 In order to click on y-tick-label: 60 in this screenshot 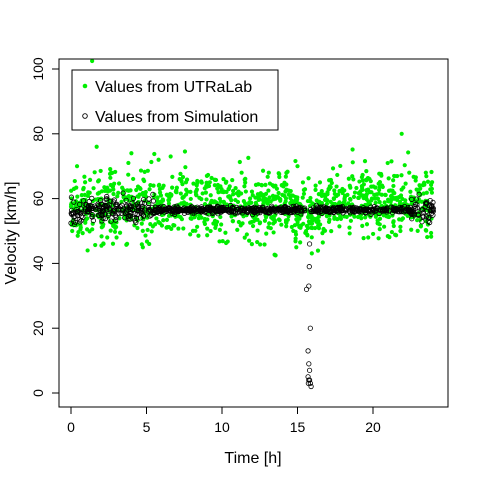, I will do `click(38, 199)`.